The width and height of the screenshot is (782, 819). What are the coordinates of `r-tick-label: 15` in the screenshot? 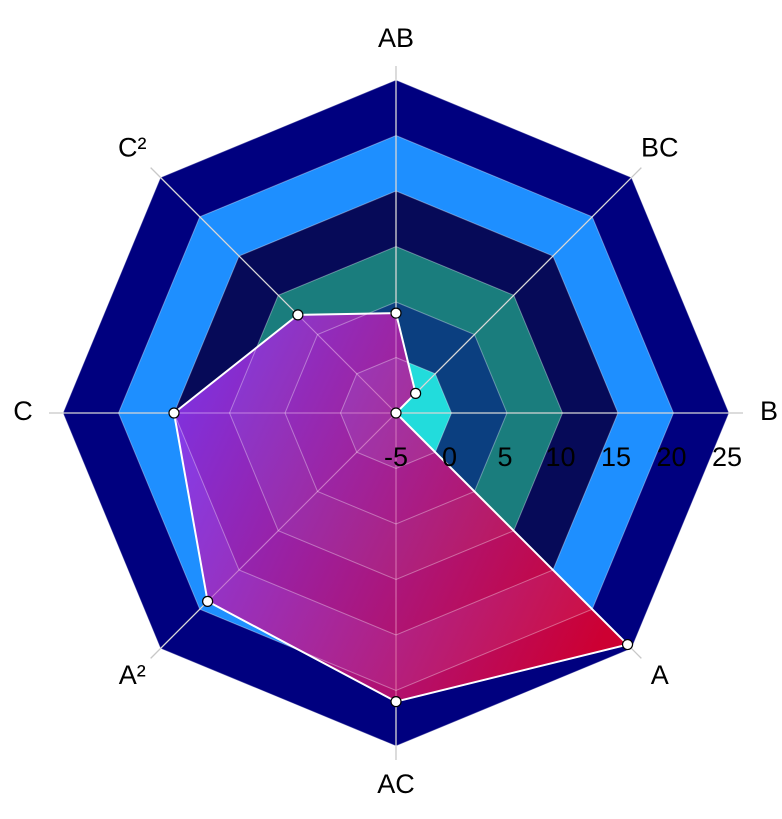 It's located at (616, 457).